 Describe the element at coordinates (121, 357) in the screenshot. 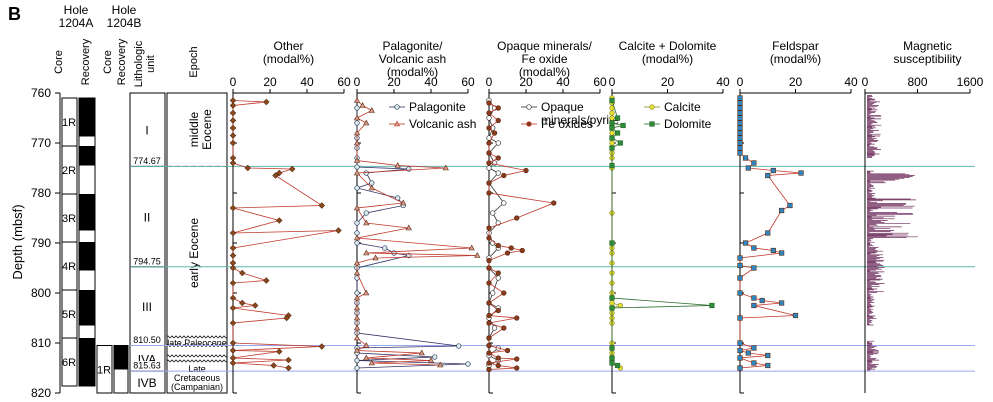

I see `recovery-b-interval` at that location.